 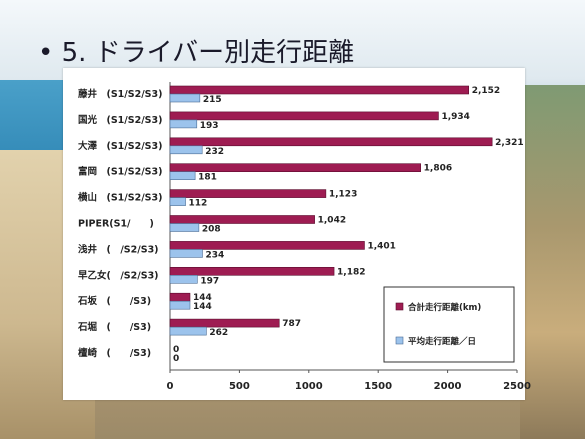 I want to click on total-distance-label: 1,806, so click(x=438, y=169).